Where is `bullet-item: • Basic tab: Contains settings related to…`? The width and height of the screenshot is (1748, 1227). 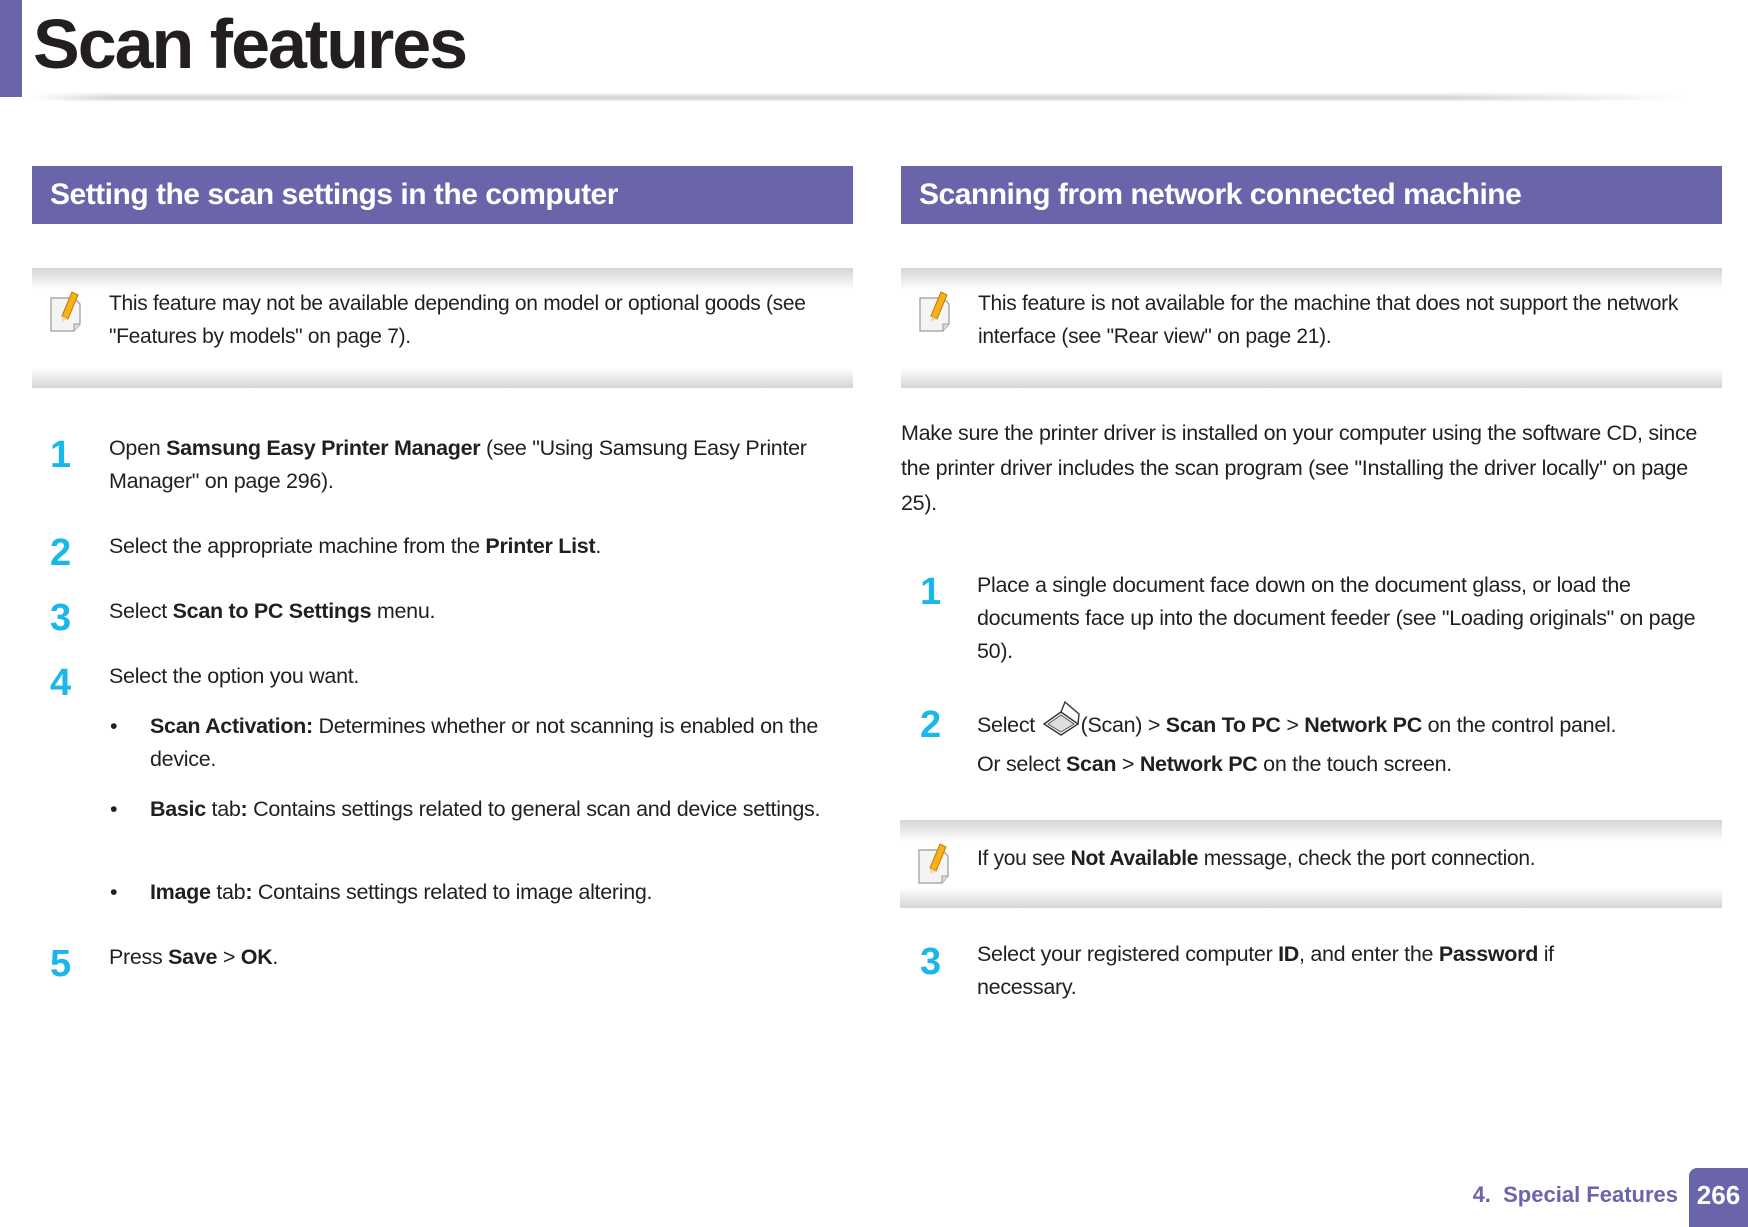
bullet-item: • Basic tab: Contains settings related to… is located at coordinates (465, 809).